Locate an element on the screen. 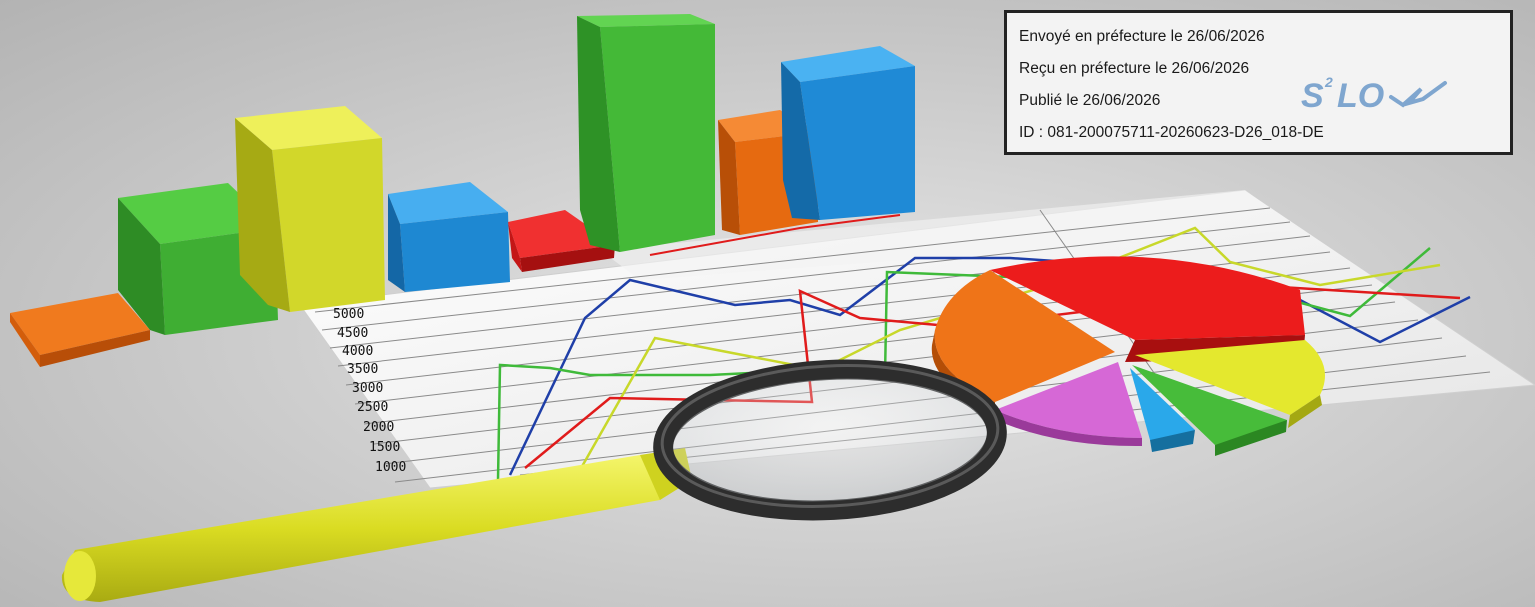  y-axis-label: 2000 is located at coordinates (378, 427).